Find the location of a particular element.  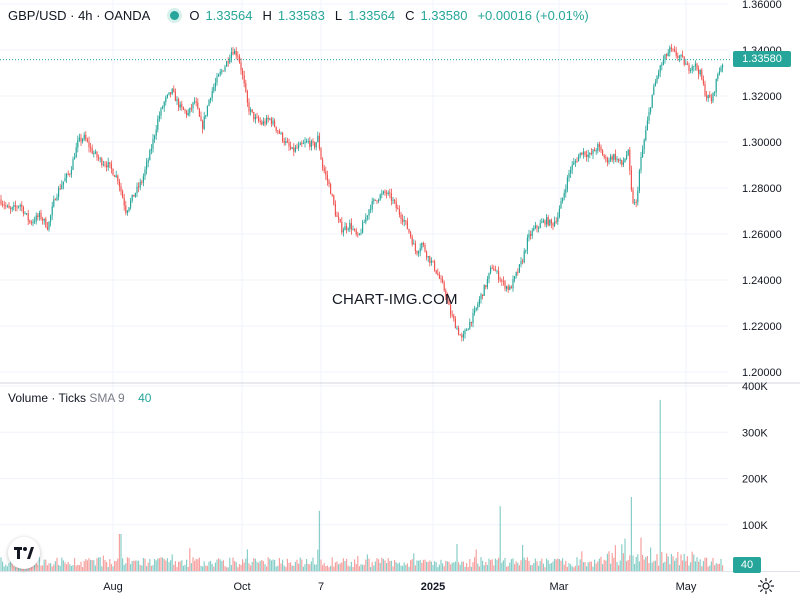

symbol-title: GBP/USD · 4h · OANDA is located at coordinates (79, 15).